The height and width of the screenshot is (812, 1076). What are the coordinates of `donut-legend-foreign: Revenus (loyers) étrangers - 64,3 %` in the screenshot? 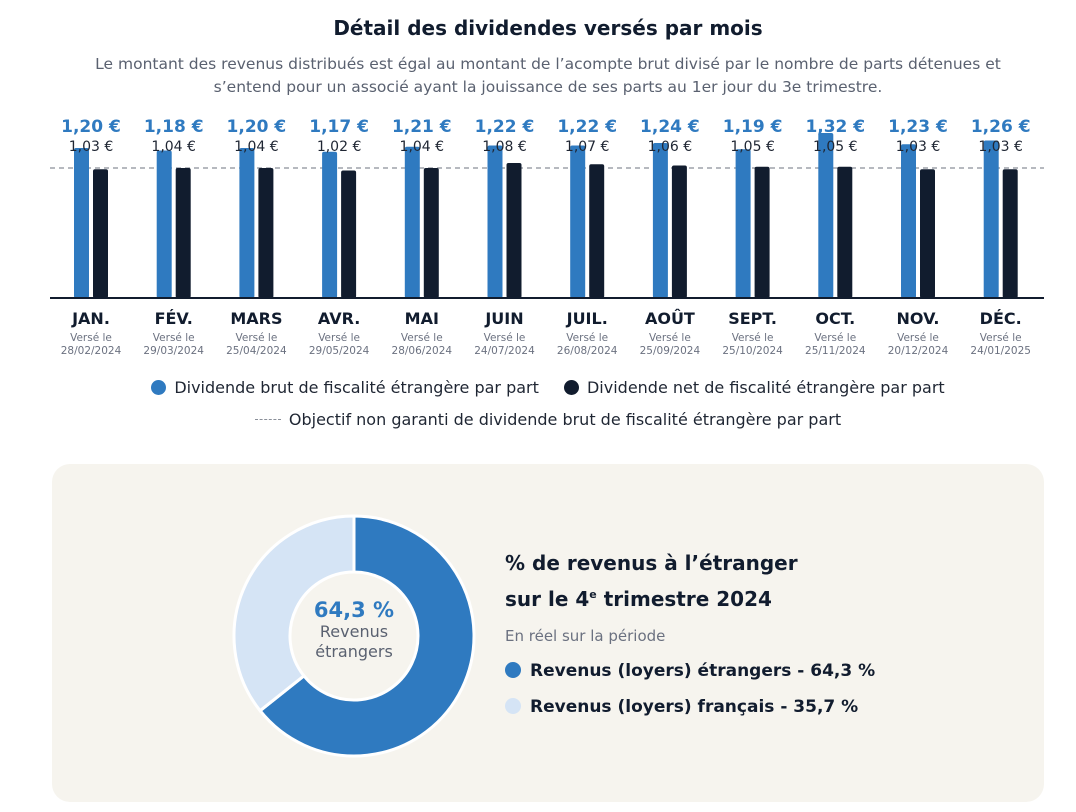 It's located at (765, 671).